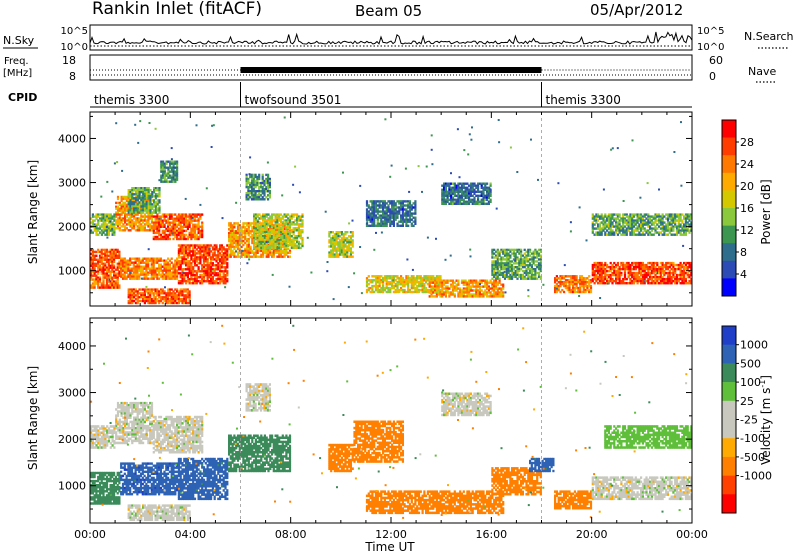 The height and width of the screenshot is (554, 800). What do you see at coordinates (710, 31) in the screenshot?
I see `nsearch-tick-top: 10^5` at bounding box center [710, 31].